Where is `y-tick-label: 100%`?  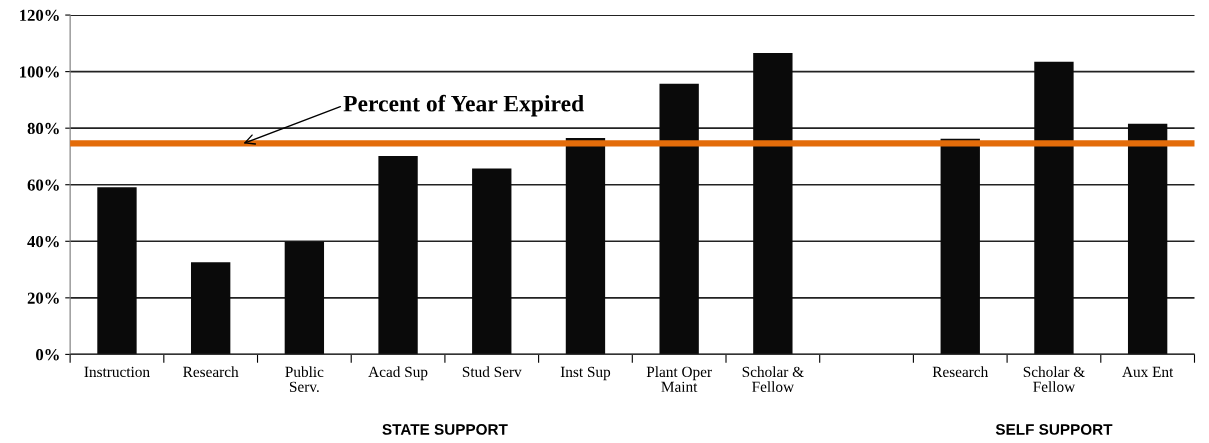 y-tick-label: 100% is located at coordinates (39, 72).